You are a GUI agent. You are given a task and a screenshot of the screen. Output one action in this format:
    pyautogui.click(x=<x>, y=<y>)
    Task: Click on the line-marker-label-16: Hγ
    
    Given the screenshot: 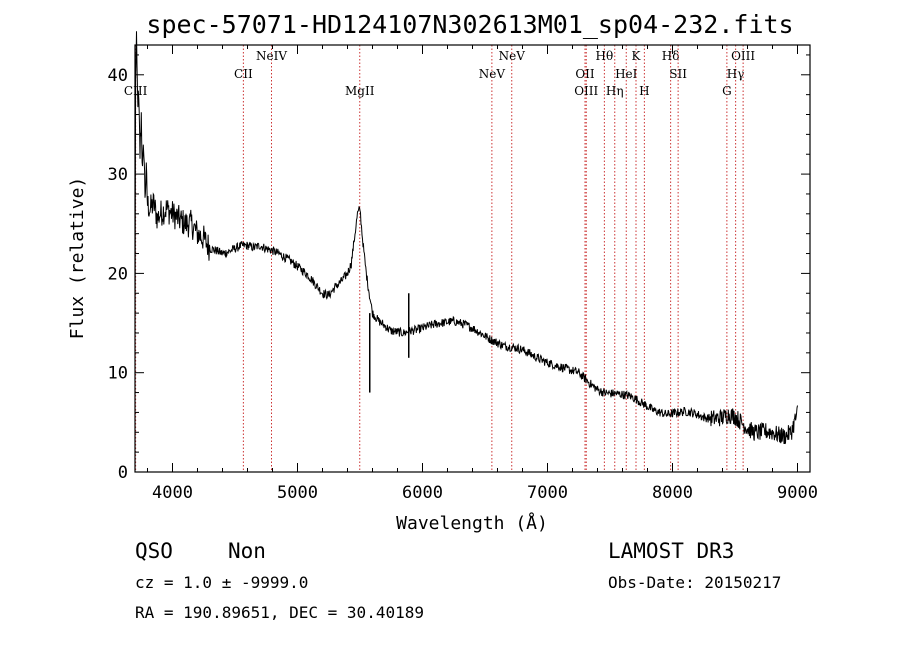 What is the action you would take?
    pyautogui.click(x=736, y=74)
    